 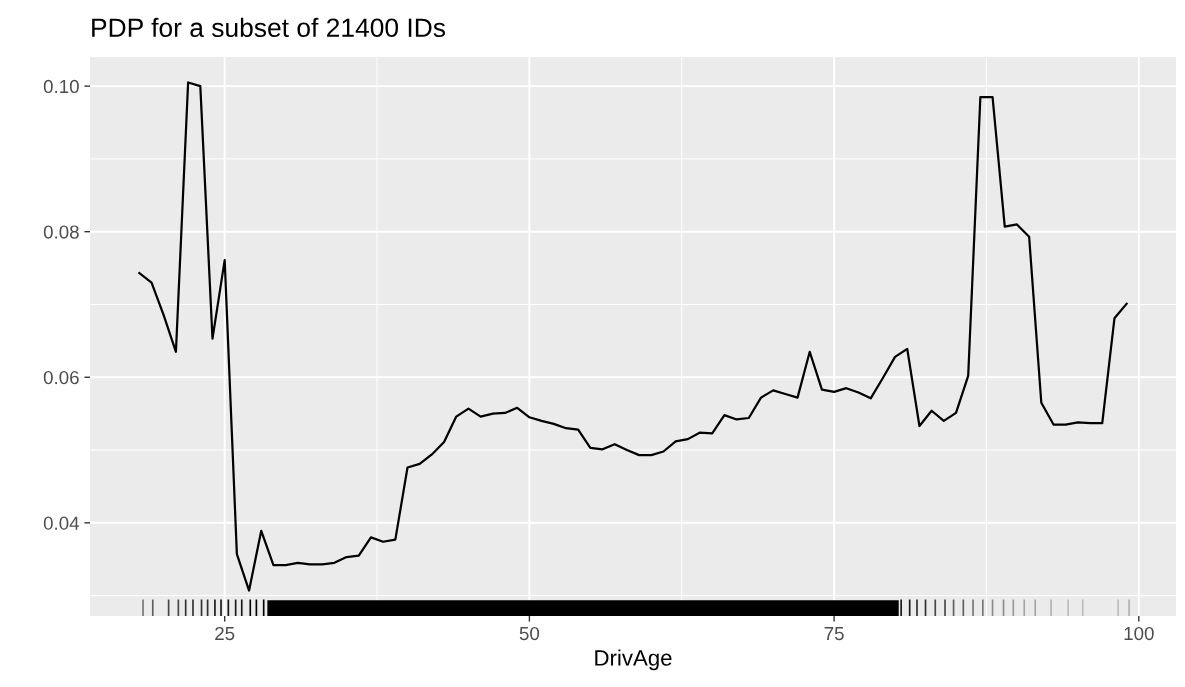 What do you see at coordinates (225, 633) in the screenshot?
I see `x-tick-label: 25` at bounding box center [225, 633].